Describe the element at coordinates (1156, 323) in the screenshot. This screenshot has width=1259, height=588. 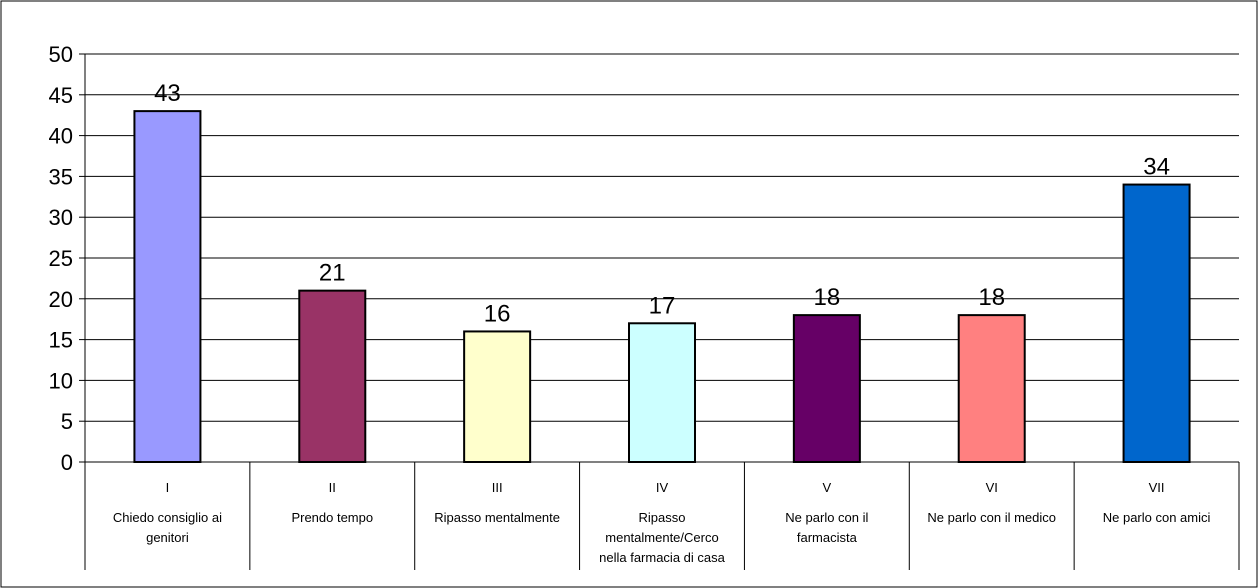
I see `bar-VII` at that location.